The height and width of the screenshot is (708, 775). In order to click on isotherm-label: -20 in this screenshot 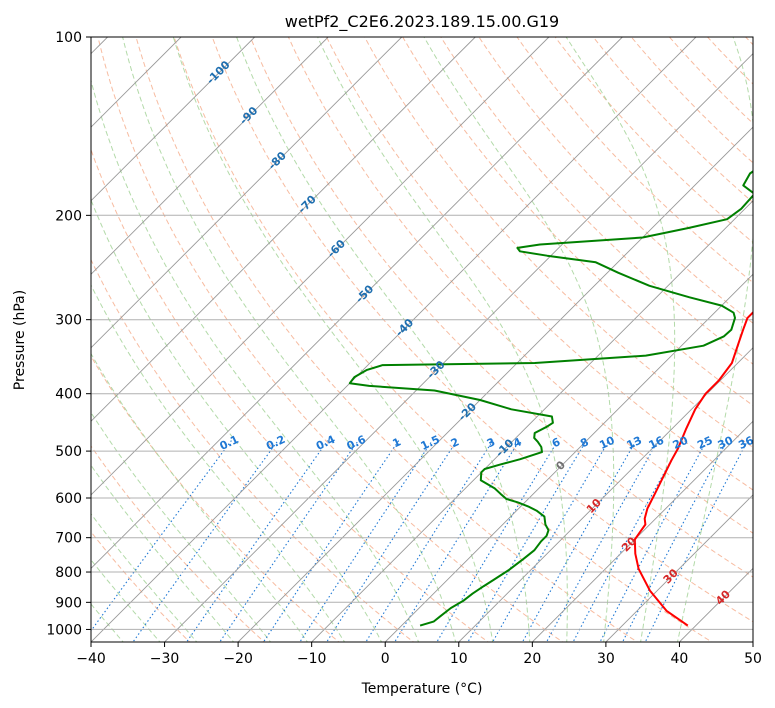, I will do `click(467, 411)`.